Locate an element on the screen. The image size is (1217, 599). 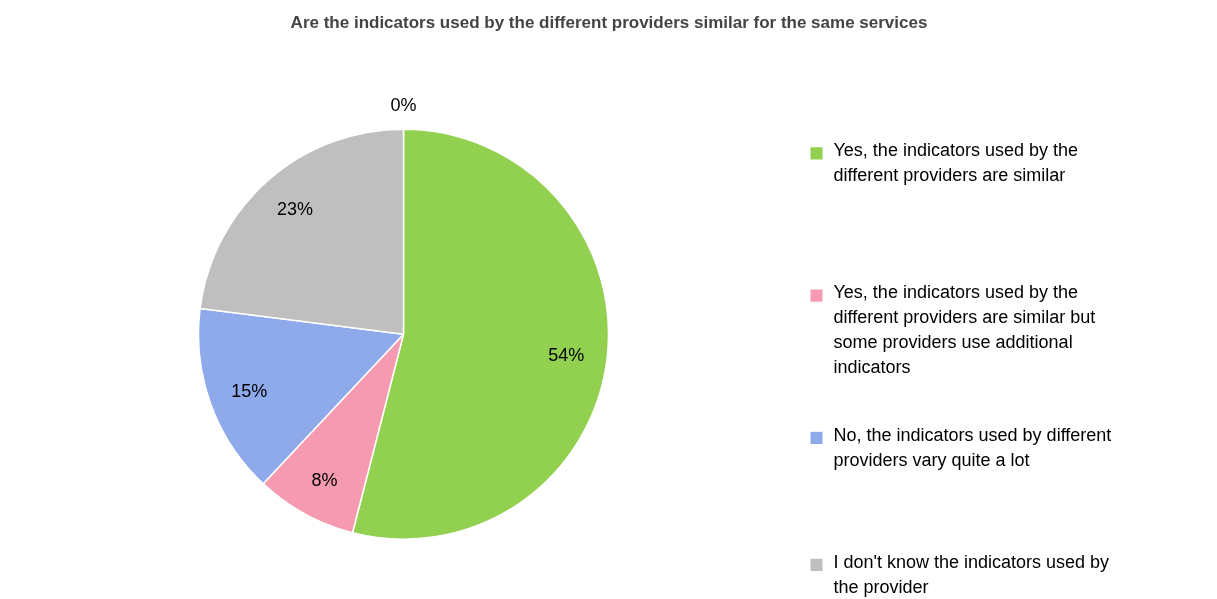
chart-title: Are the indicators used by the different providers similar for the same services is located at coordinates (609, 22).